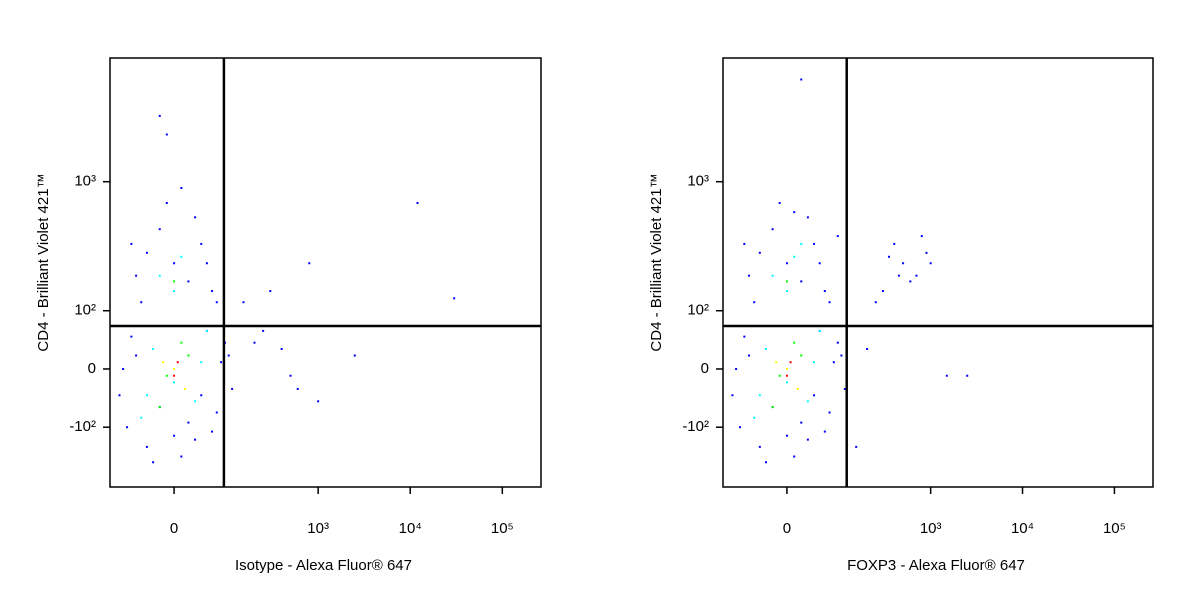 The height and width of the screenshot is (600, 1200). I want to click on x-tick-label: 10⁵, so click(1114, 528).